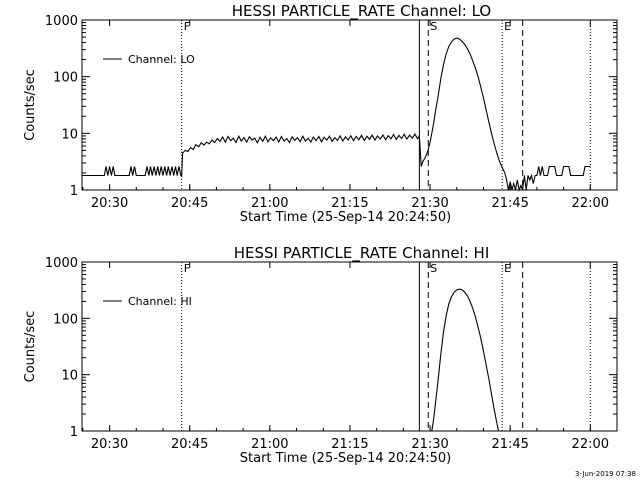 This screenshot has width=640, height=480. I want to click on legend-label: Channel: LO, so click(161, 59).